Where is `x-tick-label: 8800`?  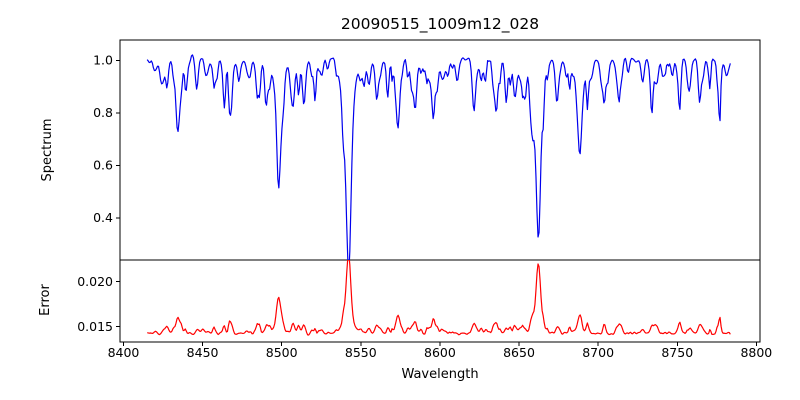
x-tick-label: 8800 is located at coordinates (756, 352).